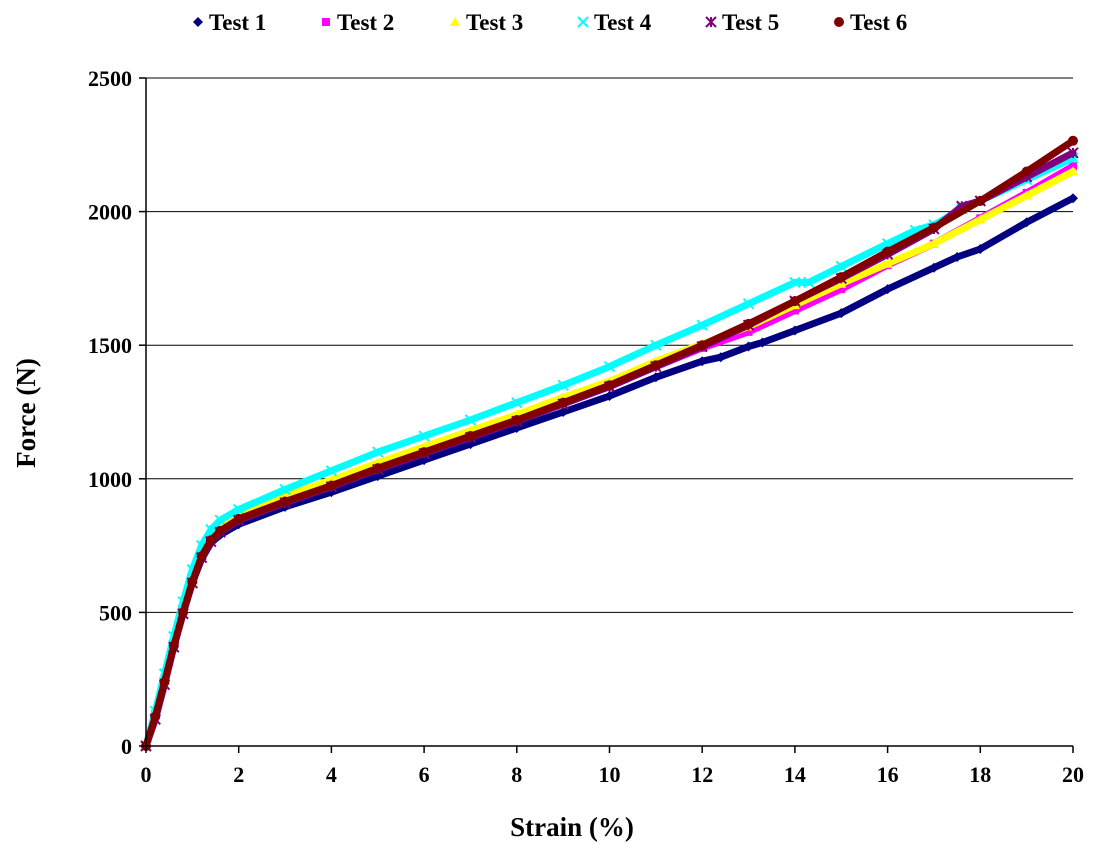 This screenshot has width=1095, height=843. What do you see at coordinates (331, 774) in the screenshot?
I see `x-tick-label: 4` at bounding box center [331, 774].